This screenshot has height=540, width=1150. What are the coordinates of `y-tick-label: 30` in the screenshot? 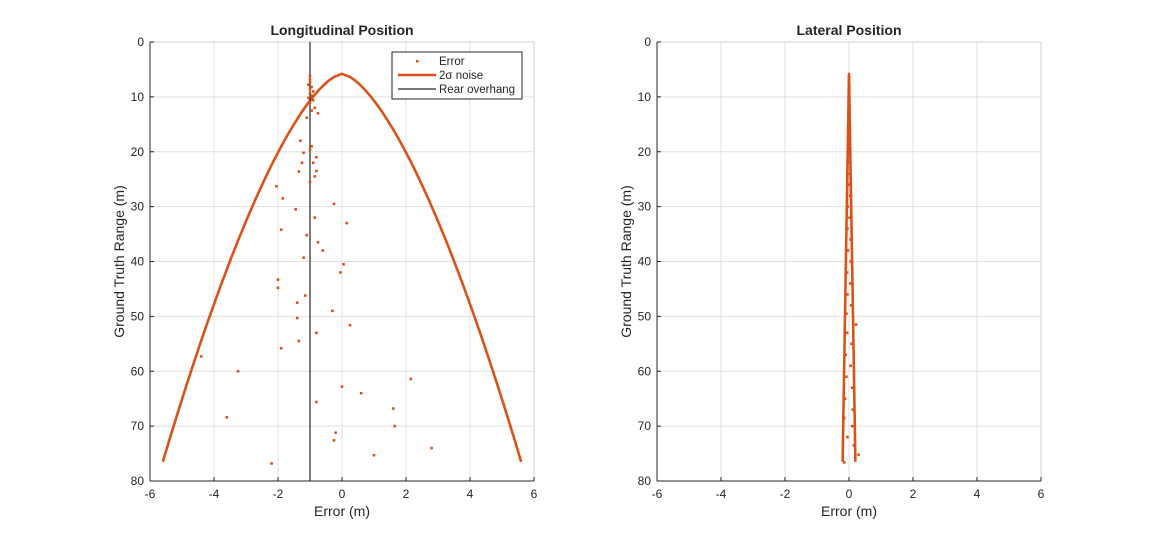 It's located at (645, 207).